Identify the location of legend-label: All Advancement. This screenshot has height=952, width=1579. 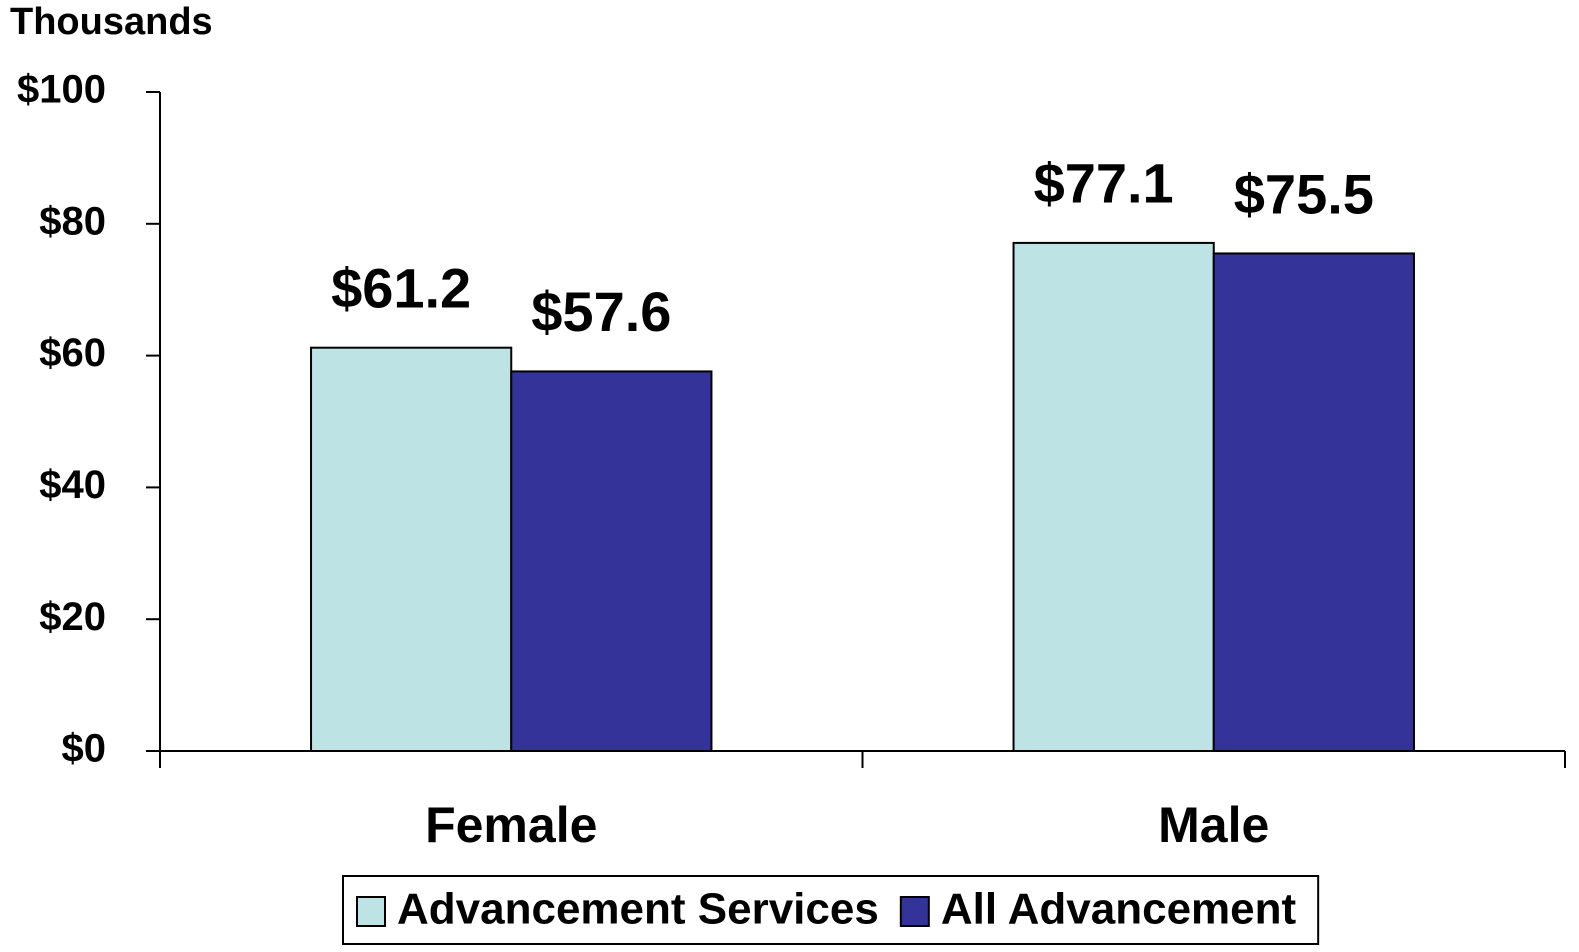
(1119, 909).